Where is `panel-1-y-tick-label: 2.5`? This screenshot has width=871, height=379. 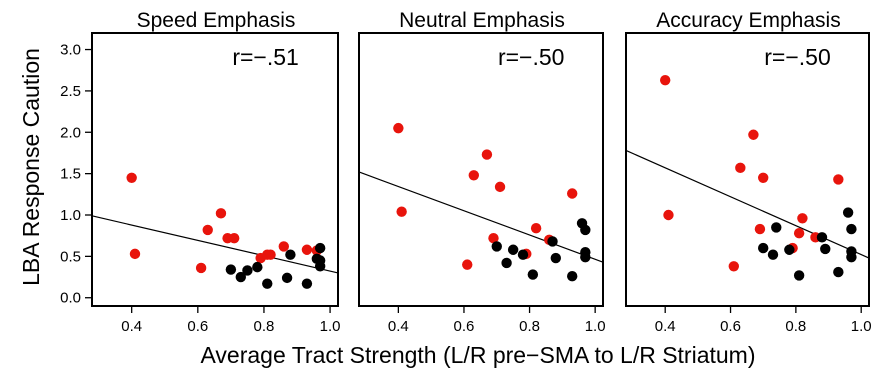 panel-1-y-tick-label: 2.5 is located at coordinates (70, 91).